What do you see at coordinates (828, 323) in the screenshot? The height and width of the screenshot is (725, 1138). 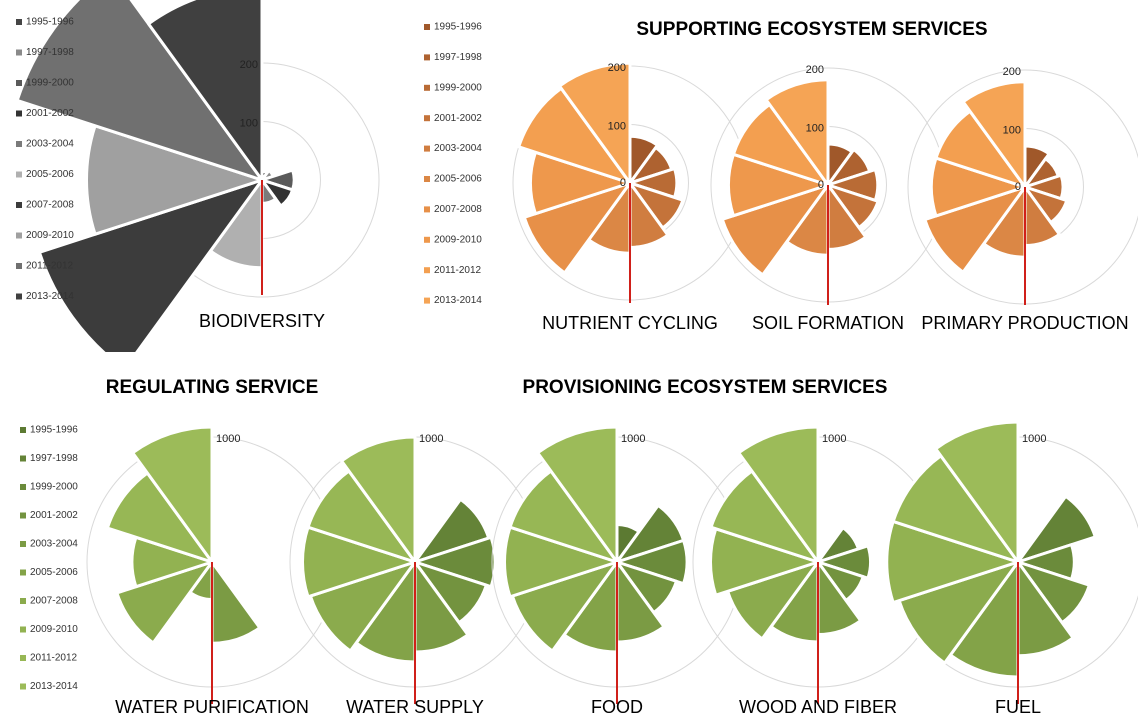 I see `chart-title: SOIL FORMATION` at bounding box center [828, 323].